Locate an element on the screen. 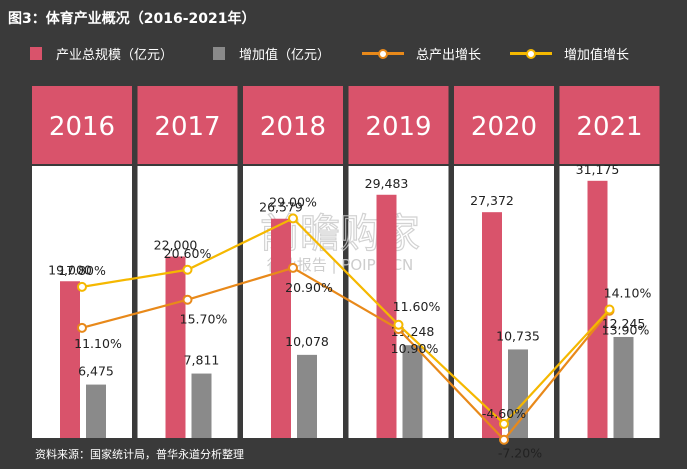  bar-total-2016 is located at coordinates (70, 359).